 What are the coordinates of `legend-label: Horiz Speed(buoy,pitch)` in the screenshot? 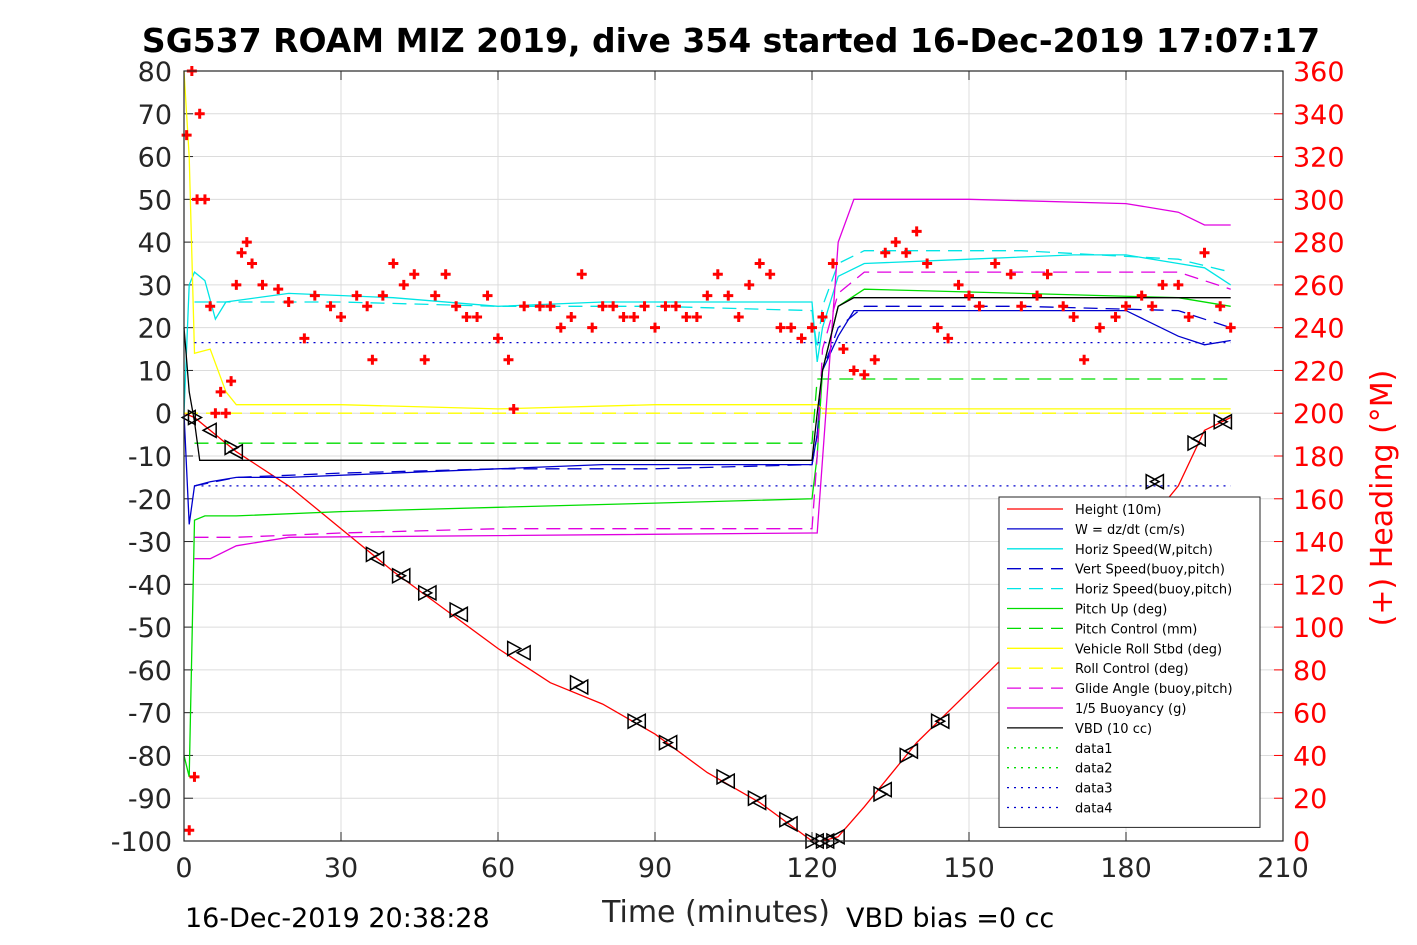 It's located at (1153, 590).